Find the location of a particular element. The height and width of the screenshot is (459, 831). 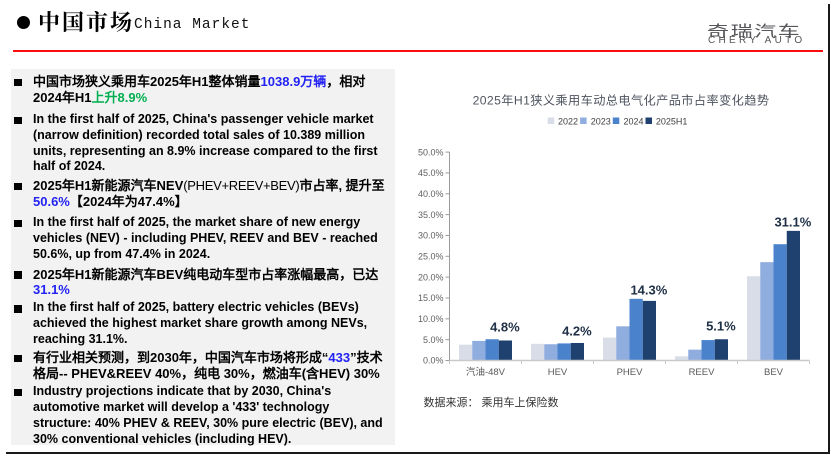

svg-text: 15.0% is located at coordinates (431, 298).